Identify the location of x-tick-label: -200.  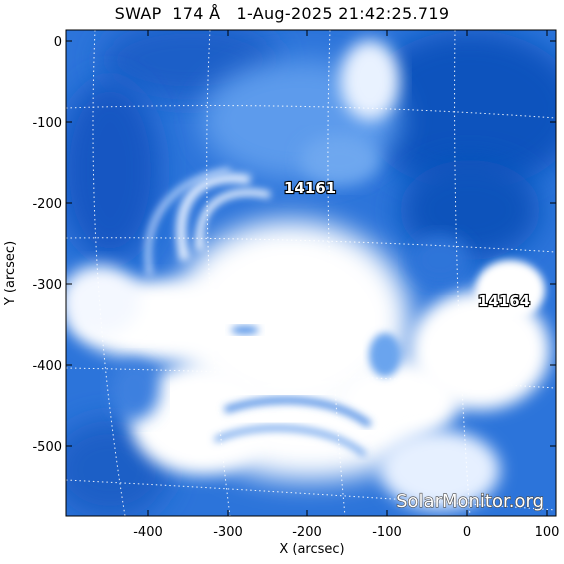
(307, 532).